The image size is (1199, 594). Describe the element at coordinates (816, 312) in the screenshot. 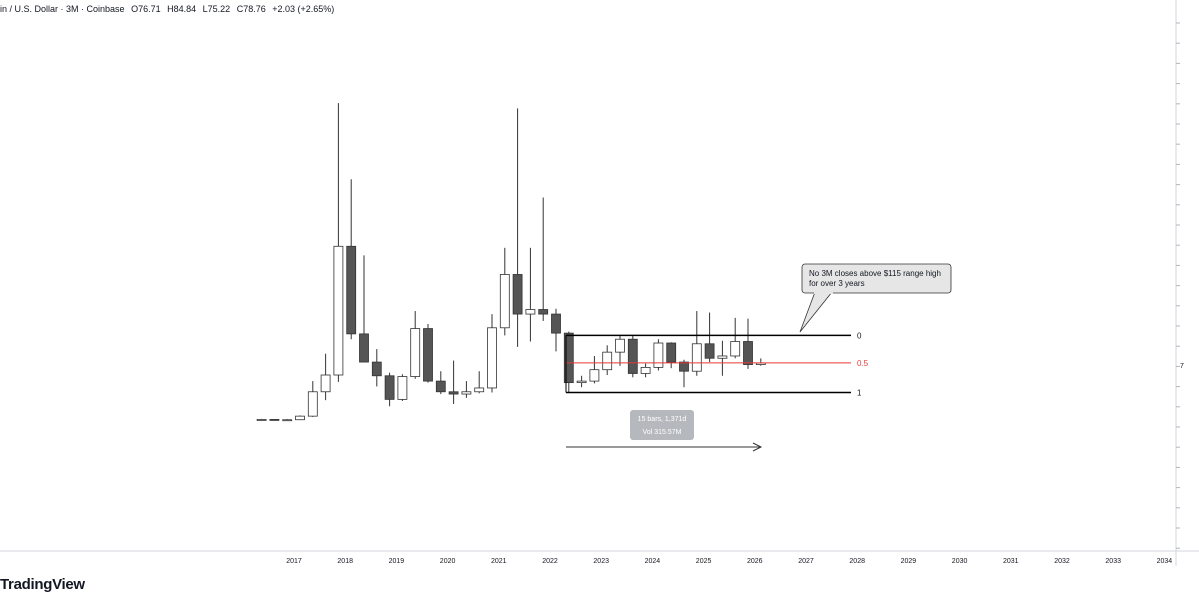

I see `callout-pointer` at that location.